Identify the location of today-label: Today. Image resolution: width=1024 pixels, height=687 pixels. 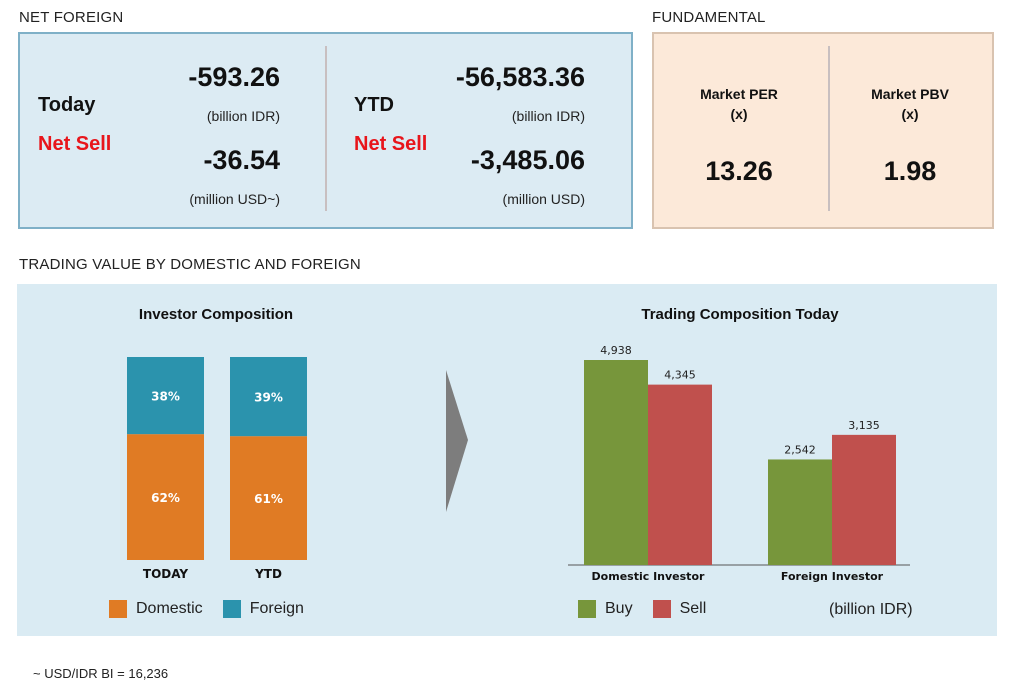
(67, 105).